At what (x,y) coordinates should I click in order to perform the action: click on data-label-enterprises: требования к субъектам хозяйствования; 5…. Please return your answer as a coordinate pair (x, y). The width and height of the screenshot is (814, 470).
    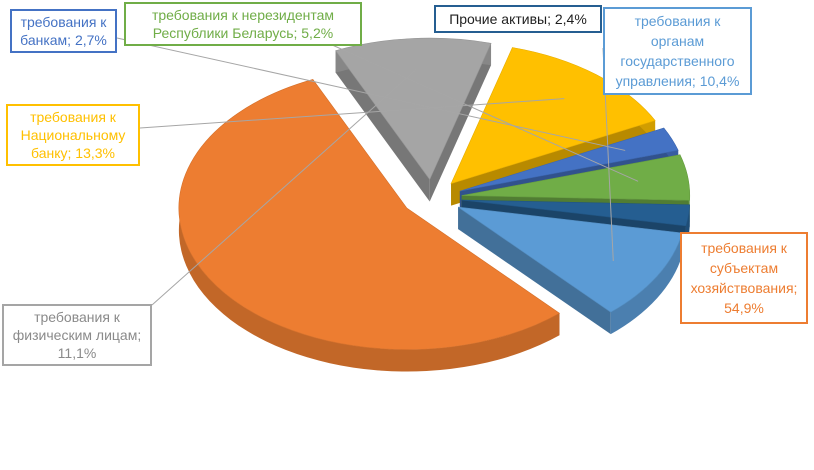
    Looking at the image, I should click on (744, 278).